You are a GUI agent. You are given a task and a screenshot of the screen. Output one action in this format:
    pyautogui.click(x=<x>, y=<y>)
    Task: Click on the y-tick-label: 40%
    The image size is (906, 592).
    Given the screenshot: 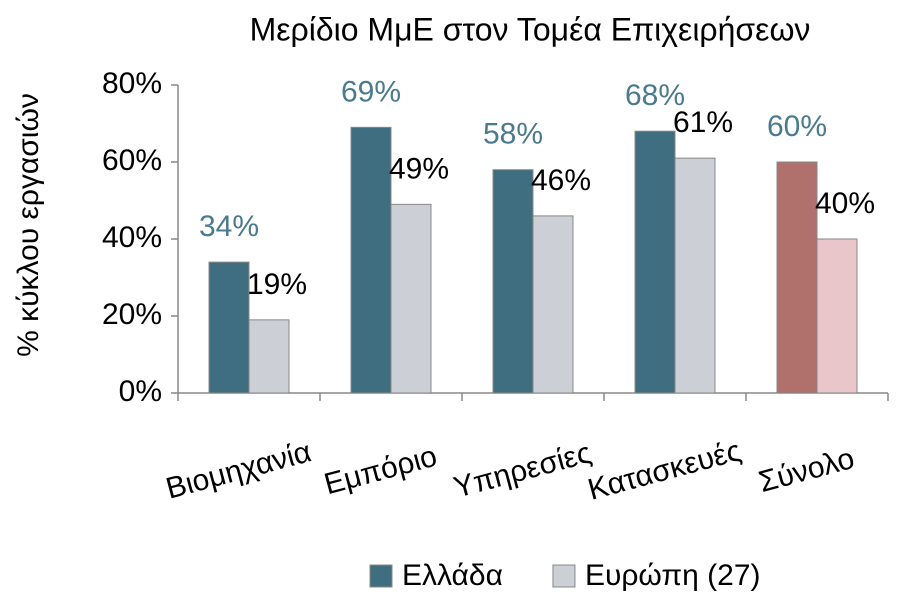 What is the action you would take?
    pyautogui.click(x=132, y=237)
    